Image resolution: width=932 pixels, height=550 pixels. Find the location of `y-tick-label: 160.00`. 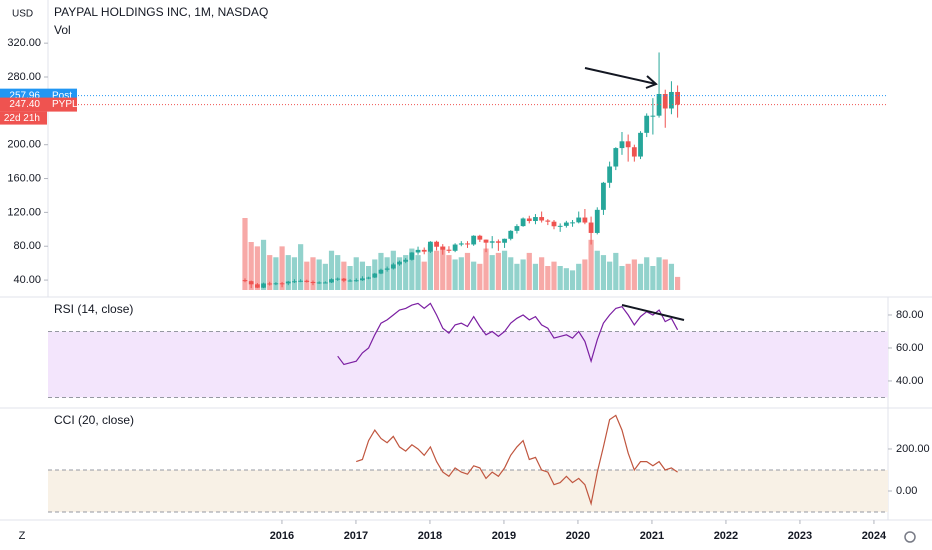

y-tick-label: 160.00 is located at coordinates (24, 178).